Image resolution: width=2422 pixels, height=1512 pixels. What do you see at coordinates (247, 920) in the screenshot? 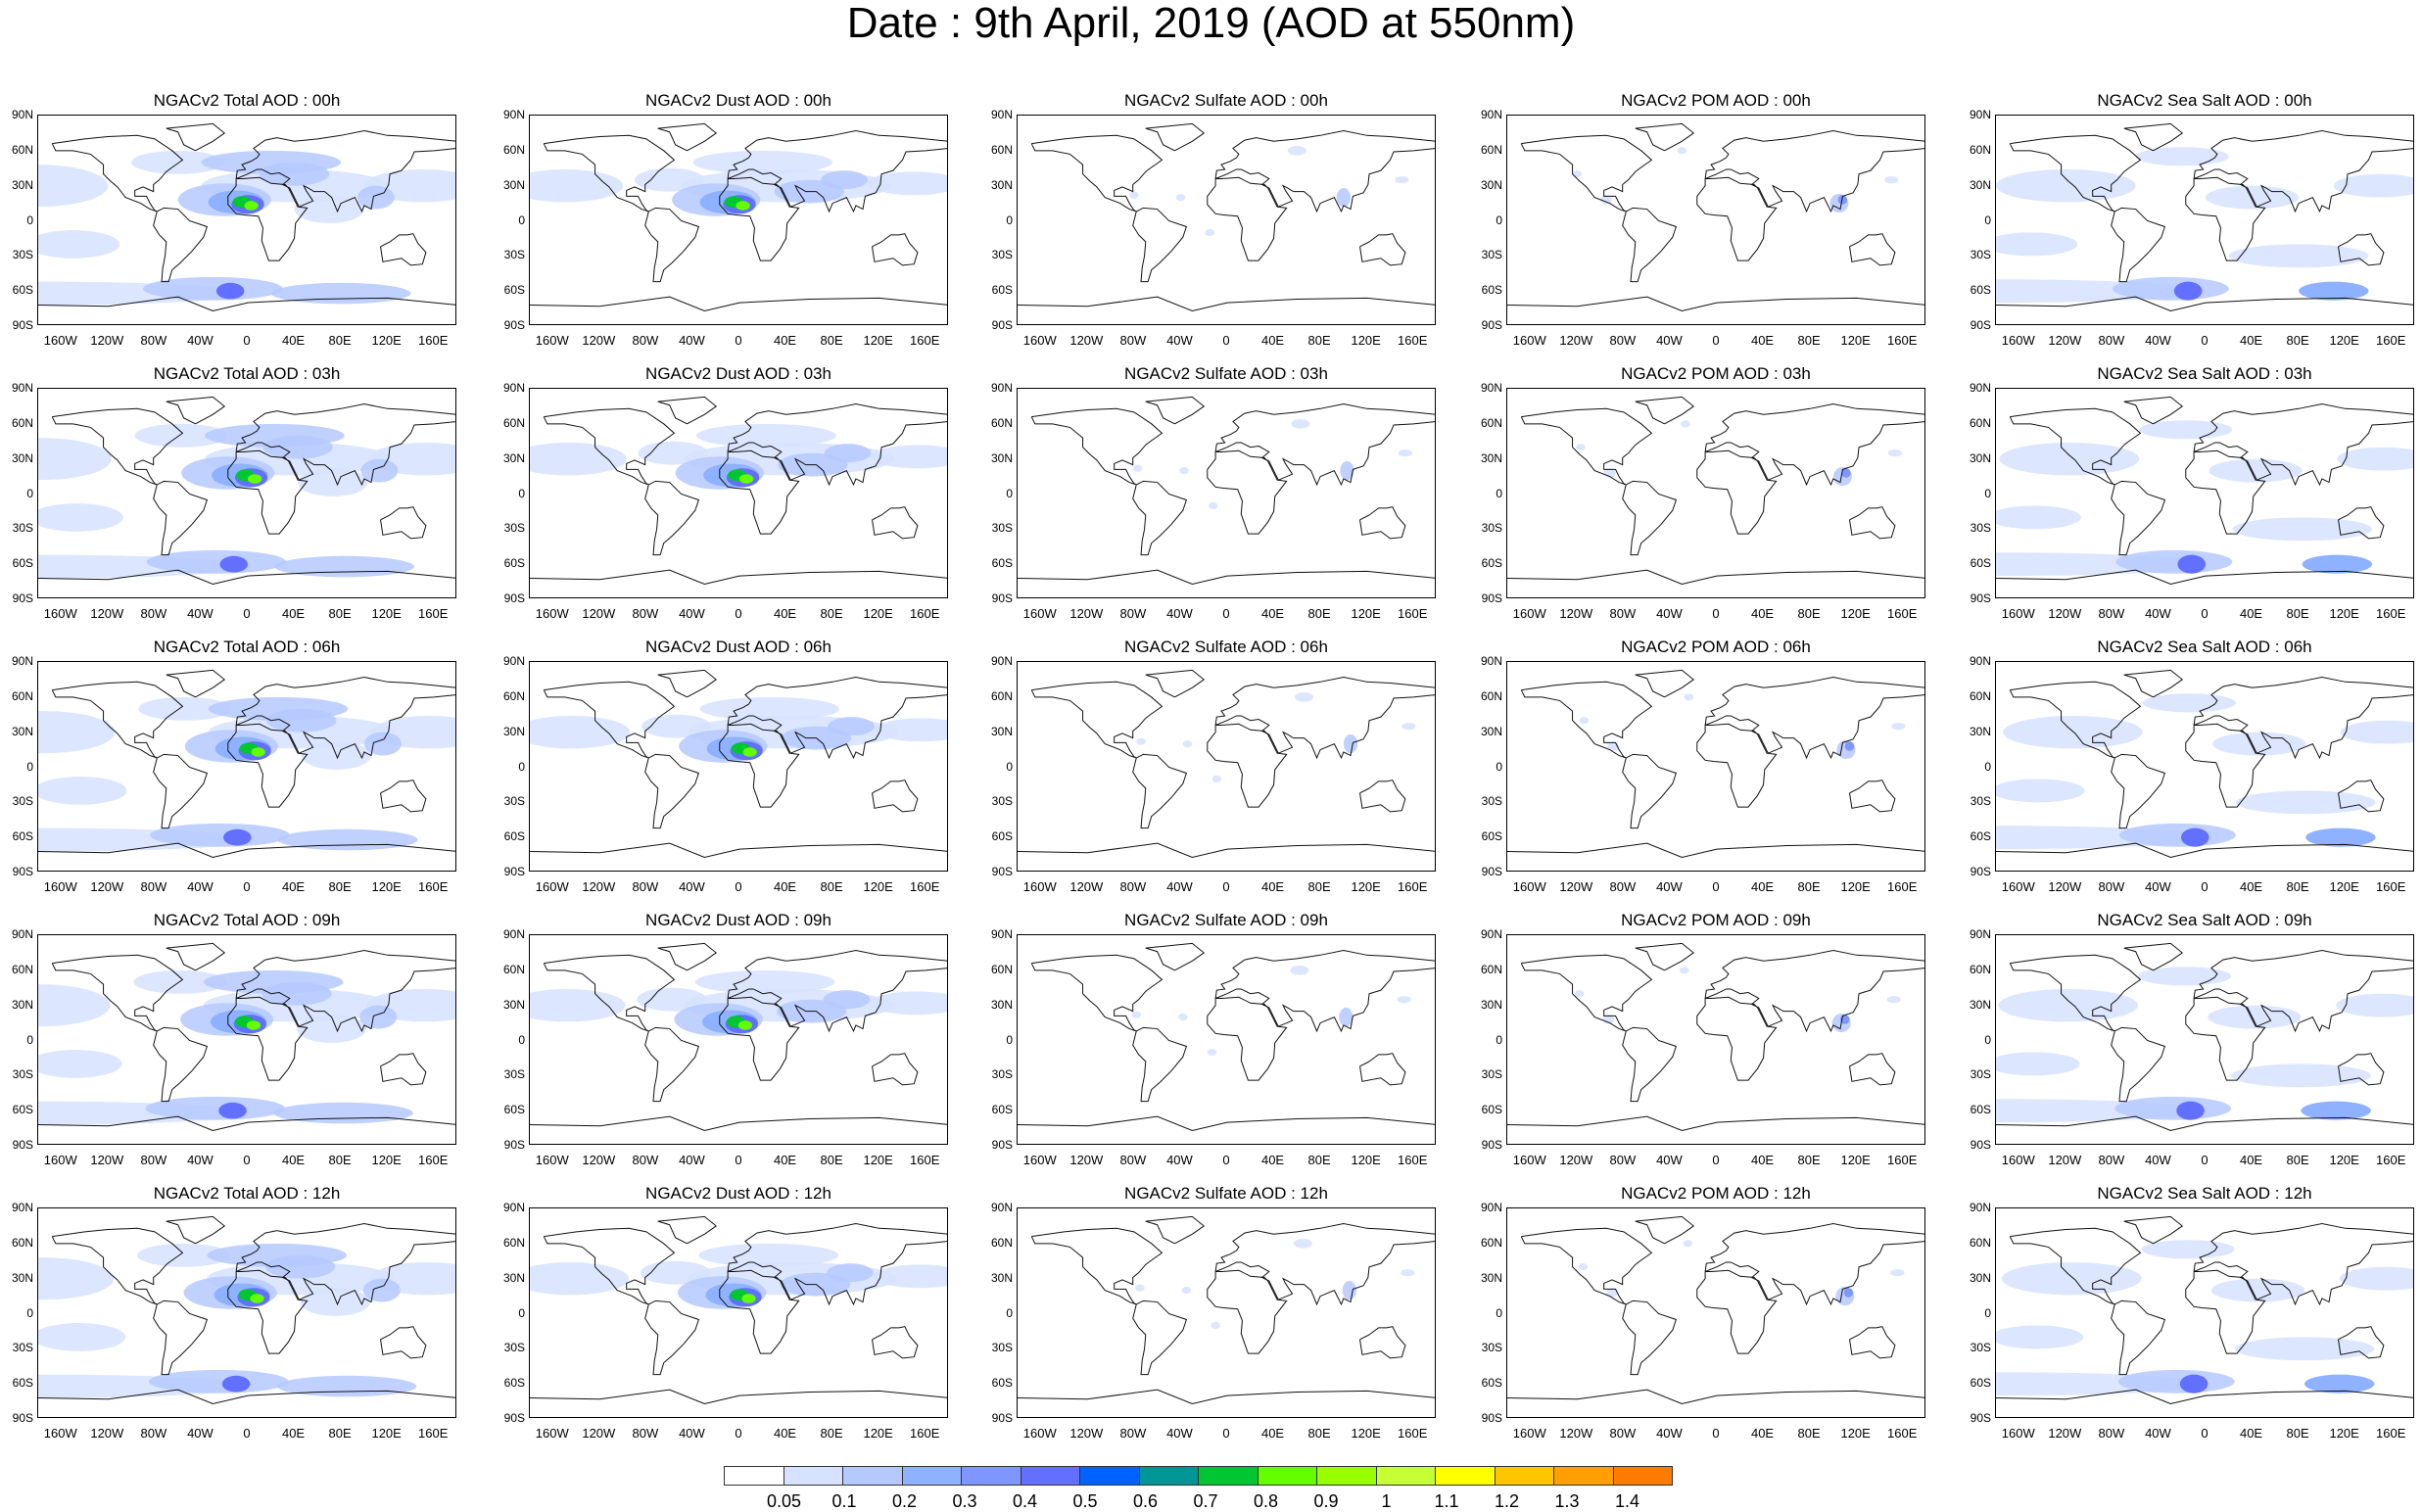
I see `panel-title: NGACv2 Total AOD : 09h` at bounding box center [247, 920].